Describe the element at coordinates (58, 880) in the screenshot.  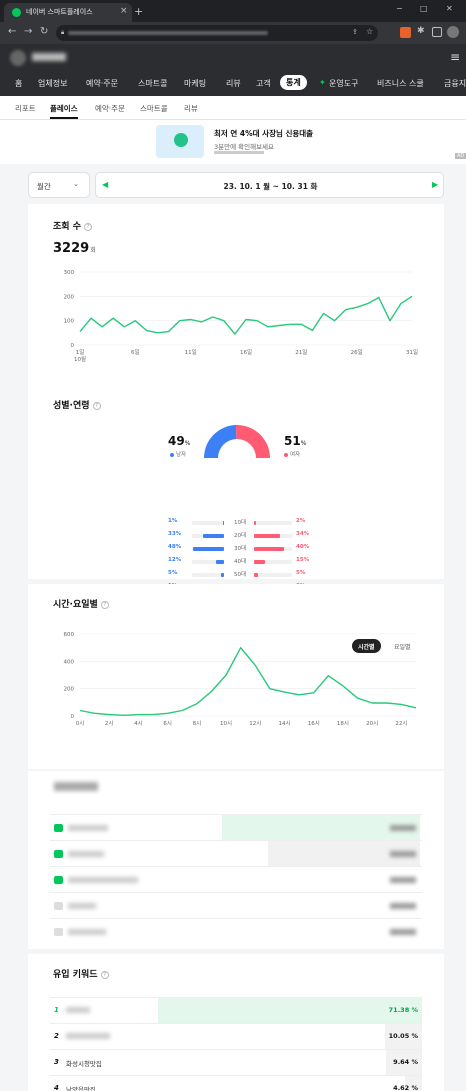
I see `channel-icon` at that location.